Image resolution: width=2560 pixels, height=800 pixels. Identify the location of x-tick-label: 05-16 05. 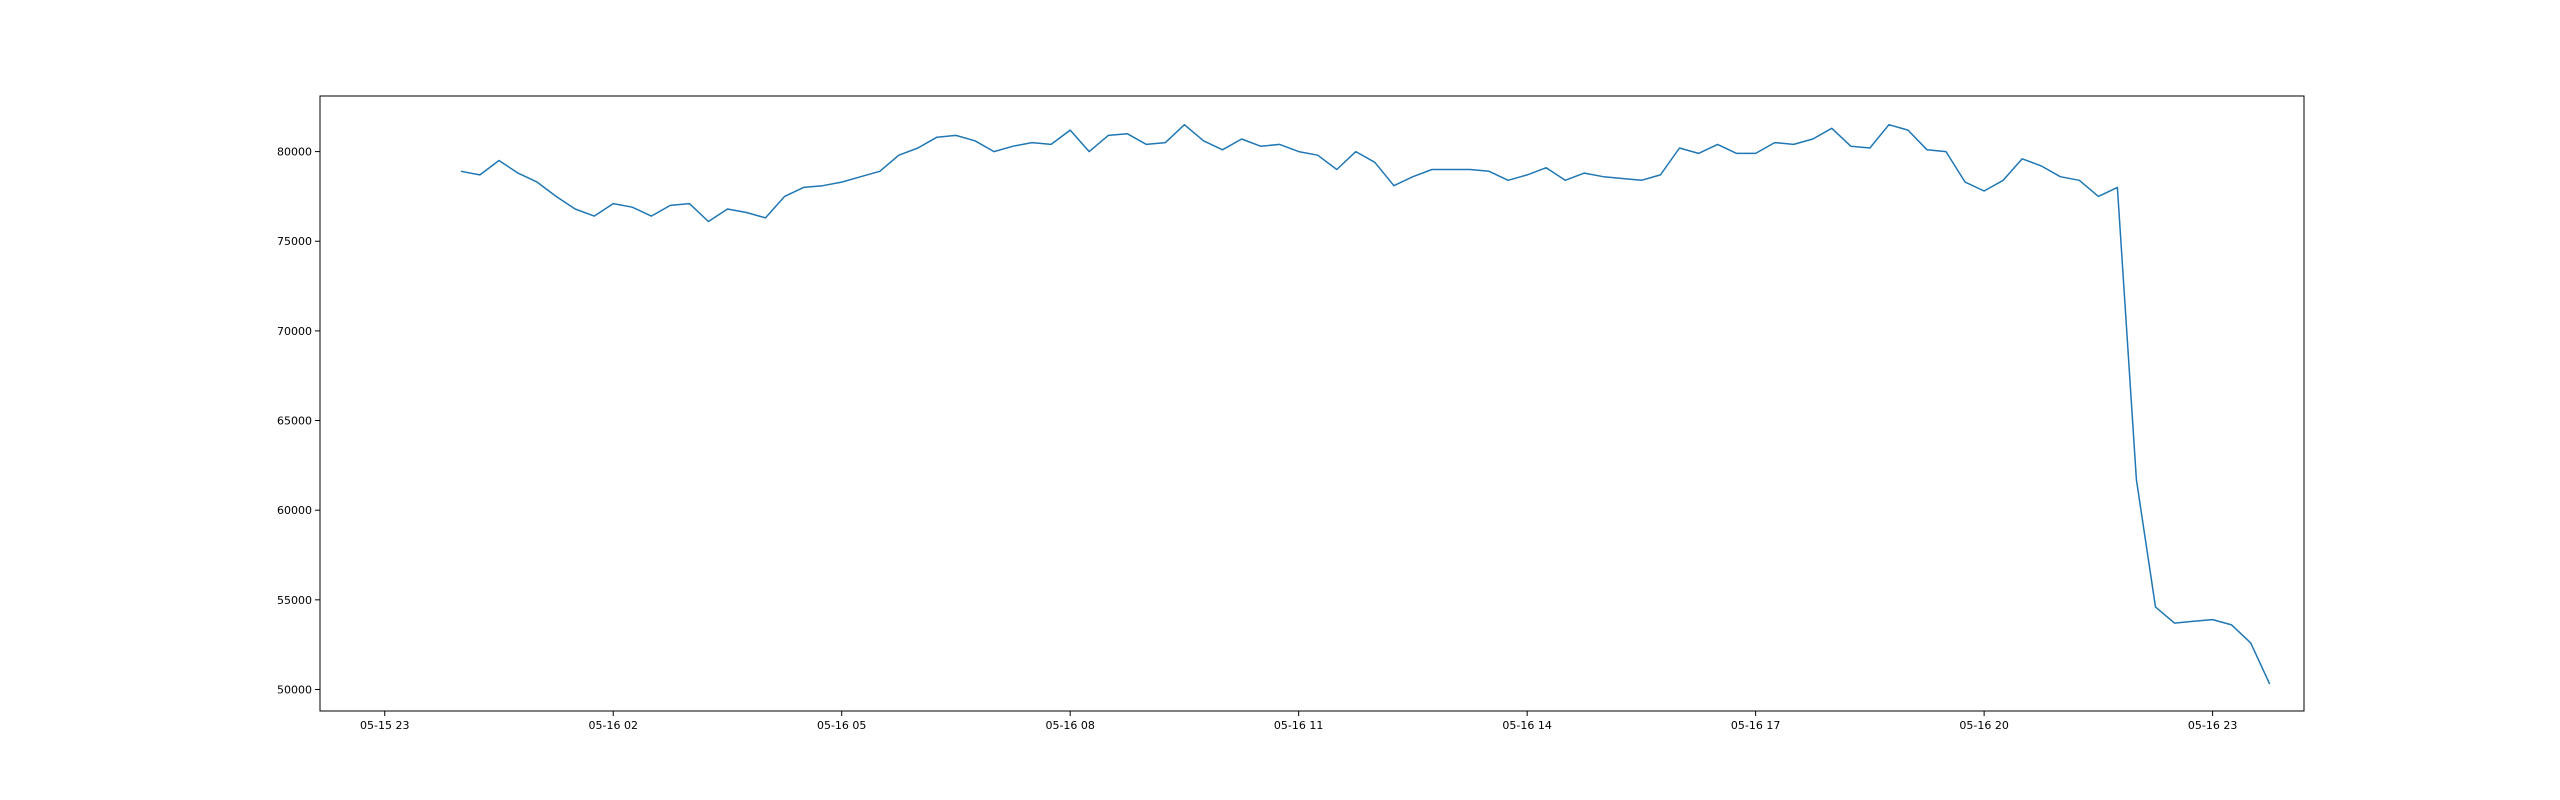
(841, 725).